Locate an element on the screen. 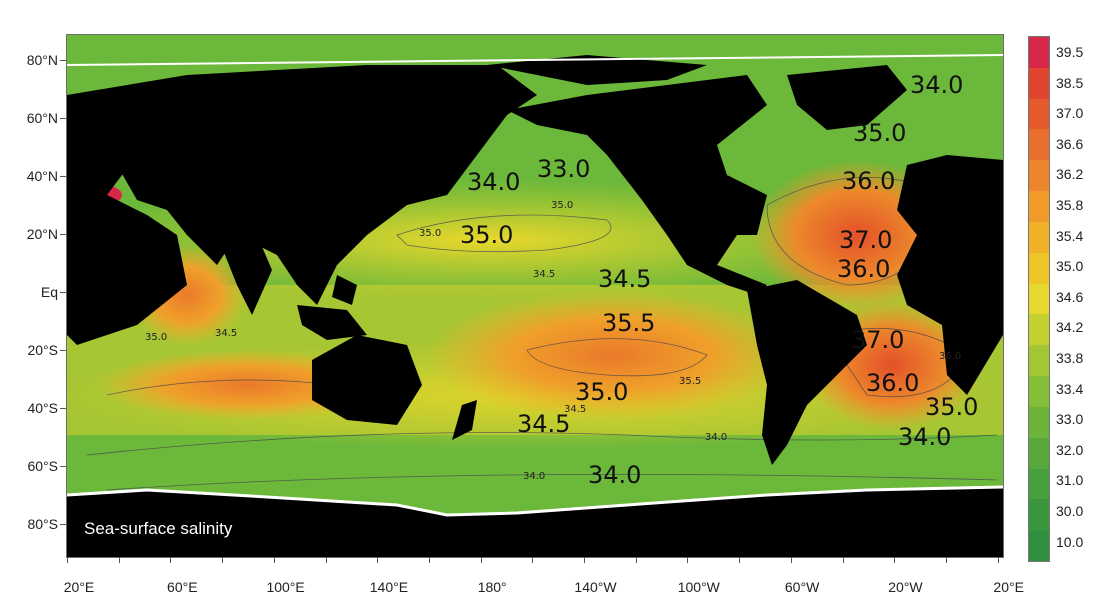 The width and height of the screenshot is (1109, 612). colorbar-label: 33.4 is located at coordinates (1070, 388).